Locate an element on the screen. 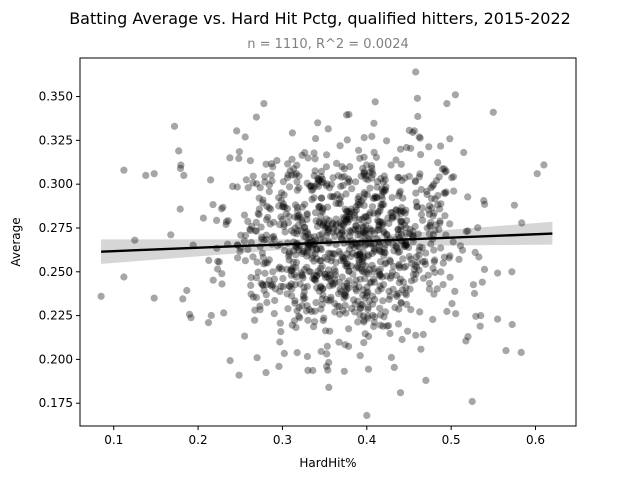 The width and height of the screenshot is (640, 480). y-tick-label: 0.175 is located at coordinates (56, 403).